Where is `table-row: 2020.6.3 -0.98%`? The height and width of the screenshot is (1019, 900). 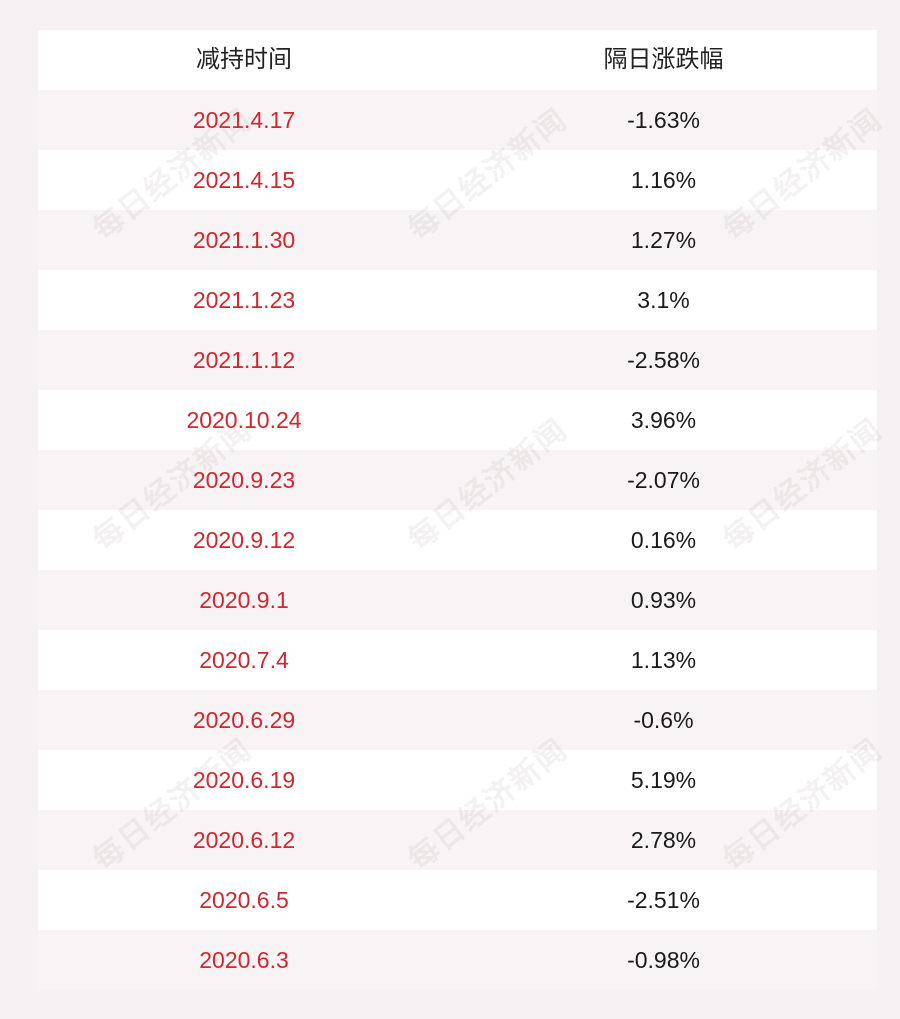
table-row: 2020.6.3 -0.98% is located at coordinates (457, 960).